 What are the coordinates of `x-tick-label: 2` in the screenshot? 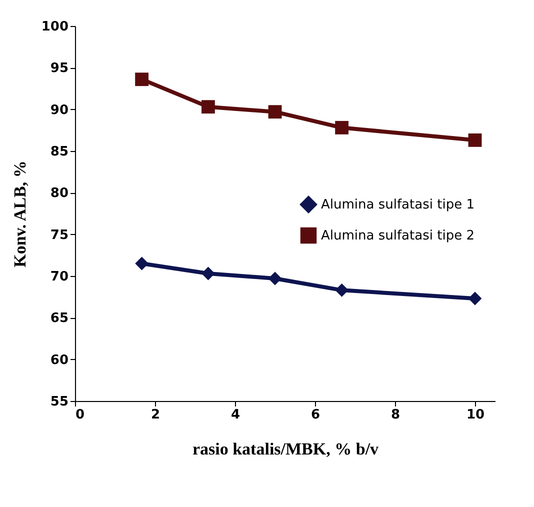 It's located at (155, 415).